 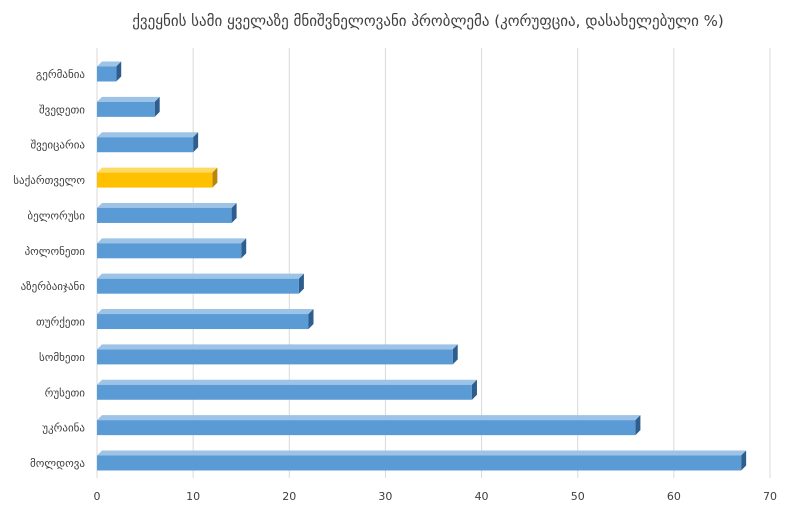 What do you see at coordinates (49, 180) in the screenshot?
I see `category-label: საქართველო` at bounding box center [49, 180].